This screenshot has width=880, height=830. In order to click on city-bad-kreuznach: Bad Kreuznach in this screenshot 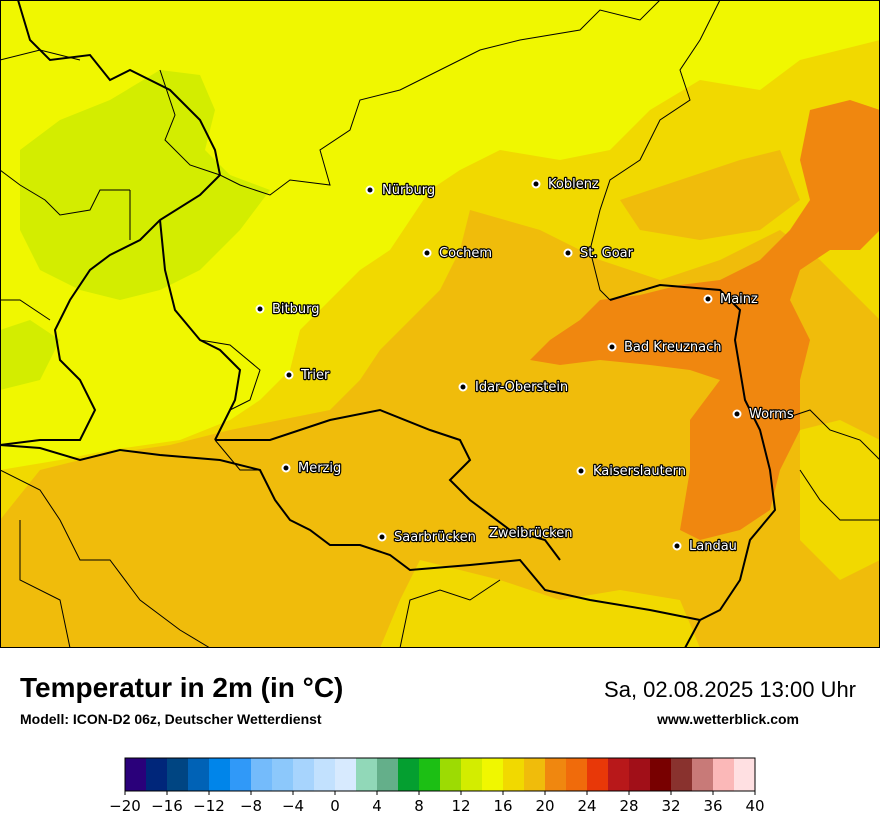, I will do `click(665, 347)`.